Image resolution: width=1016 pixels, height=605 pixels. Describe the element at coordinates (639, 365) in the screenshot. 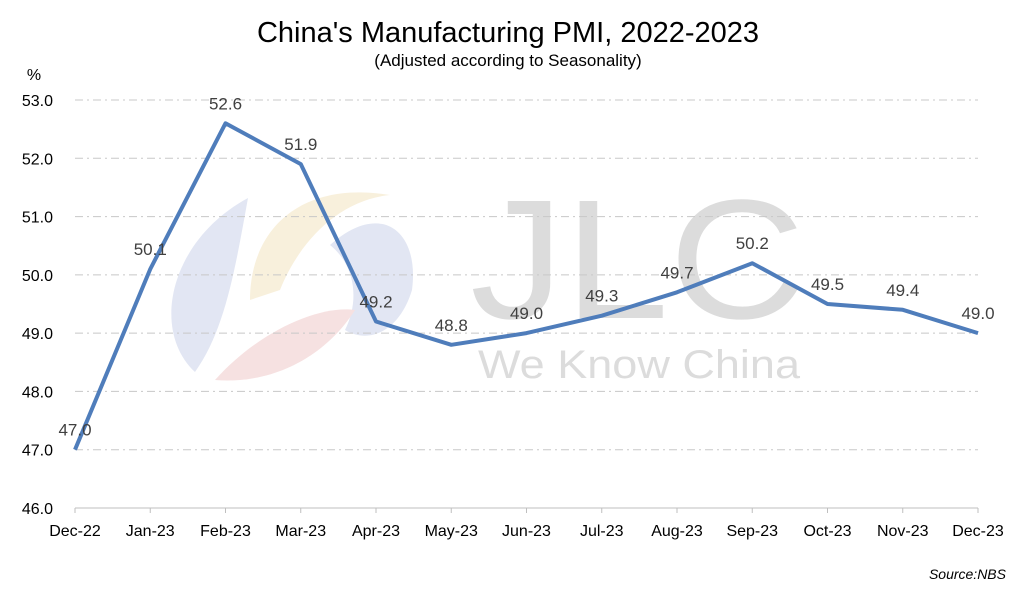

I see `watermark-tagline: We Know China` at that location.